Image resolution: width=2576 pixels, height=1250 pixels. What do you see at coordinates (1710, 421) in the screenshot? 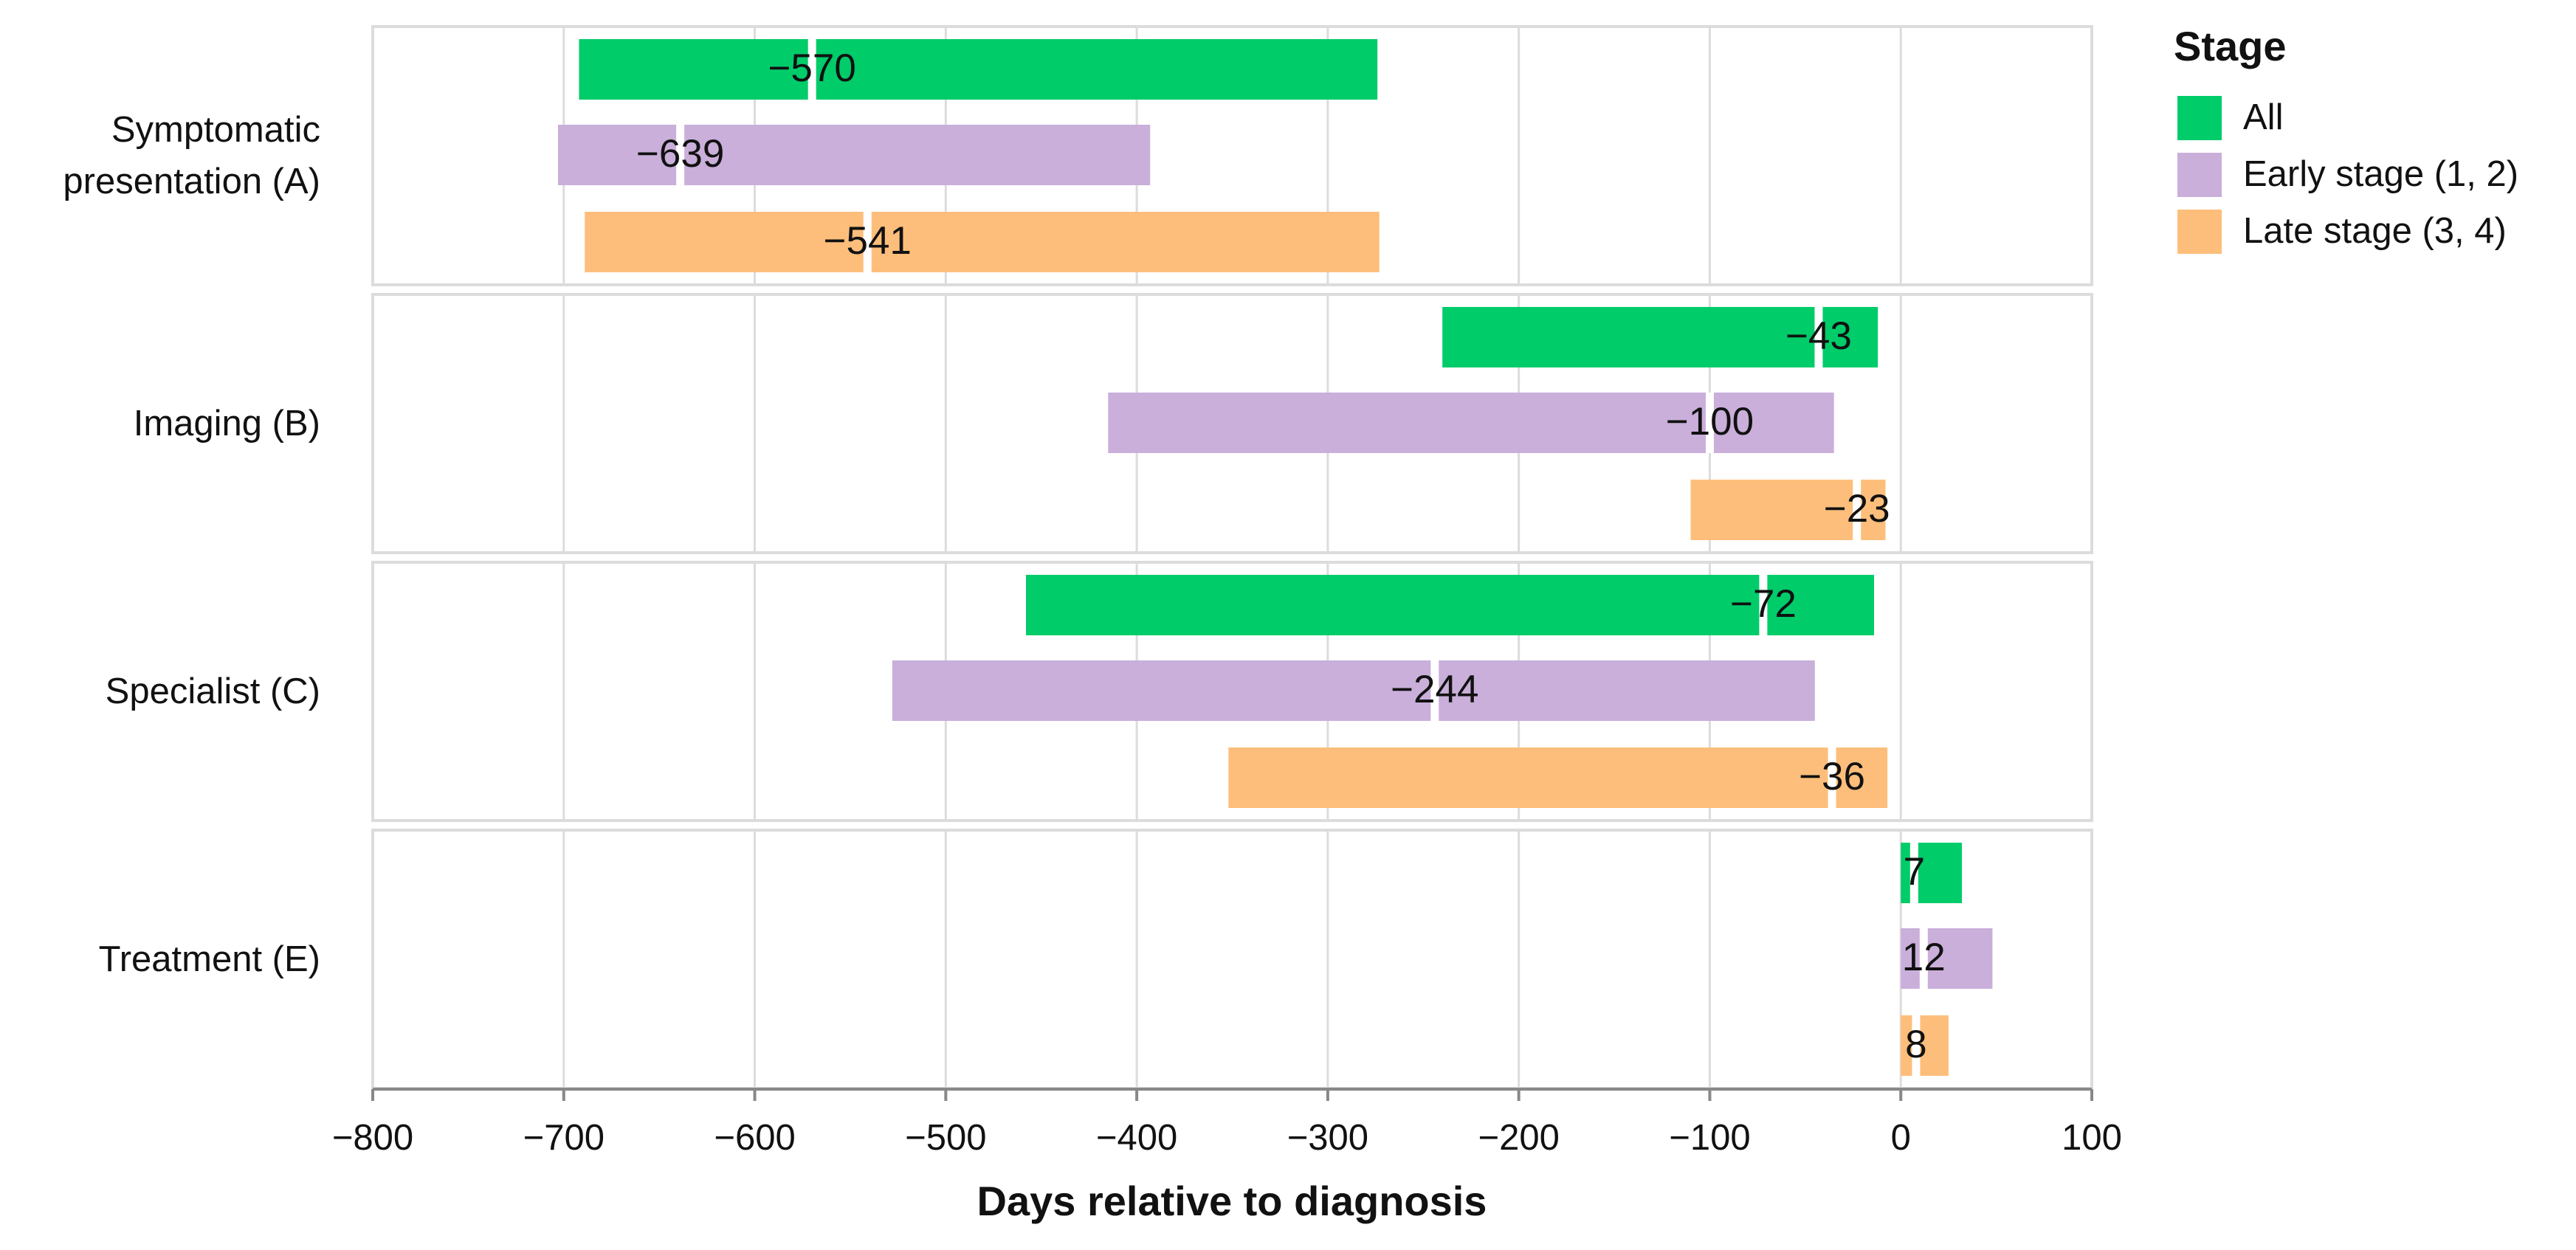
I see `value-label: −100` at bounding box center [1710, 421].